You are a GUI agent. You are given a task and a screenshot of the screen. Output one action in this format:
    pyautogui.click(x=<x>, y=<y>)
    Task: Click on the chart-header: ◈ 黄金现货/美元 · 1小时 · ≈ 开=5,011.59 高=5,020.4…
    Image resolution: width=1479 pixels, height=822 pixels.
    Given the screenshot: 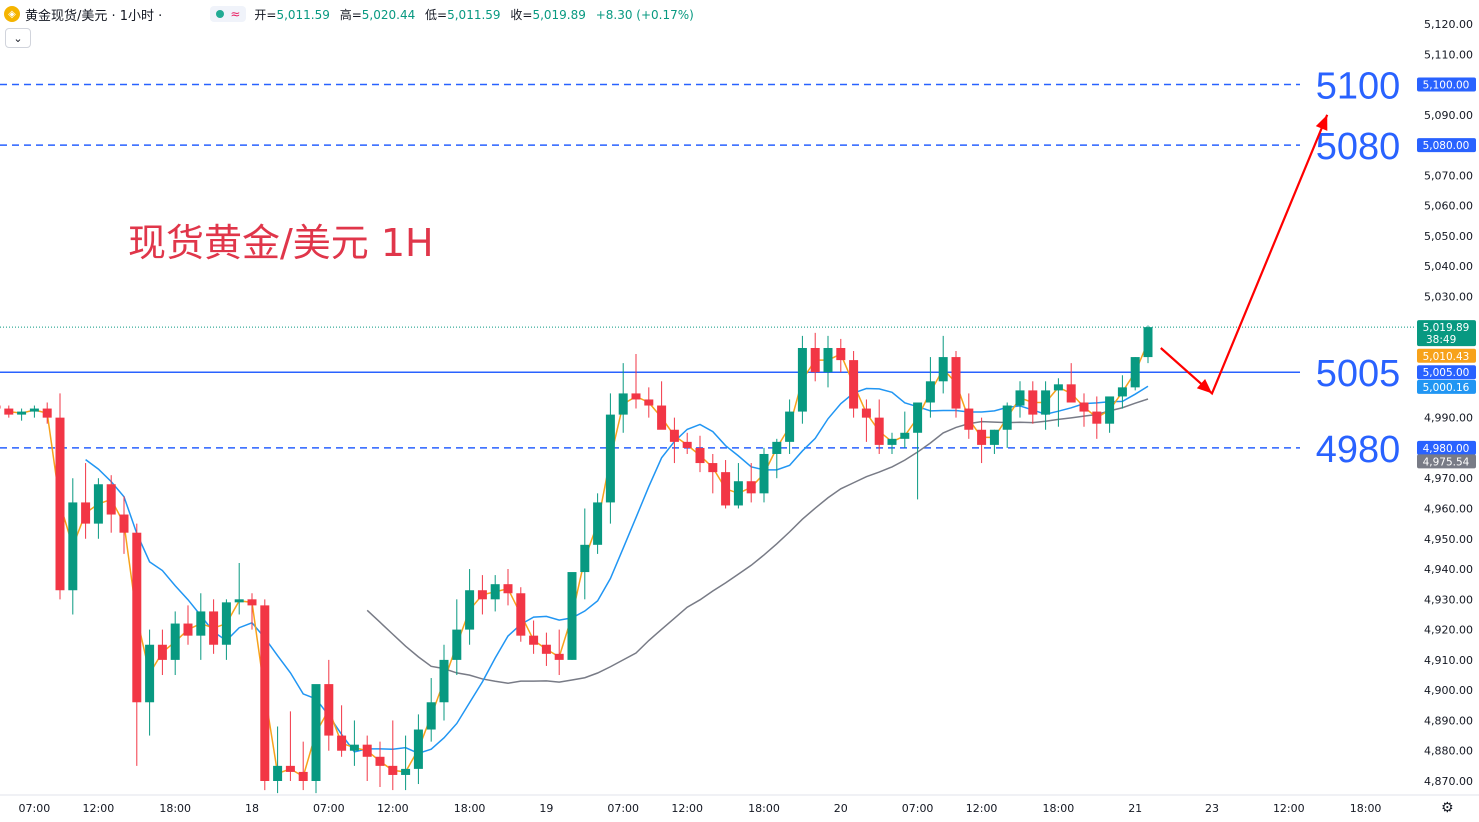 What is the action you would take?
    pyautogui.click(x=352, y=14)
    